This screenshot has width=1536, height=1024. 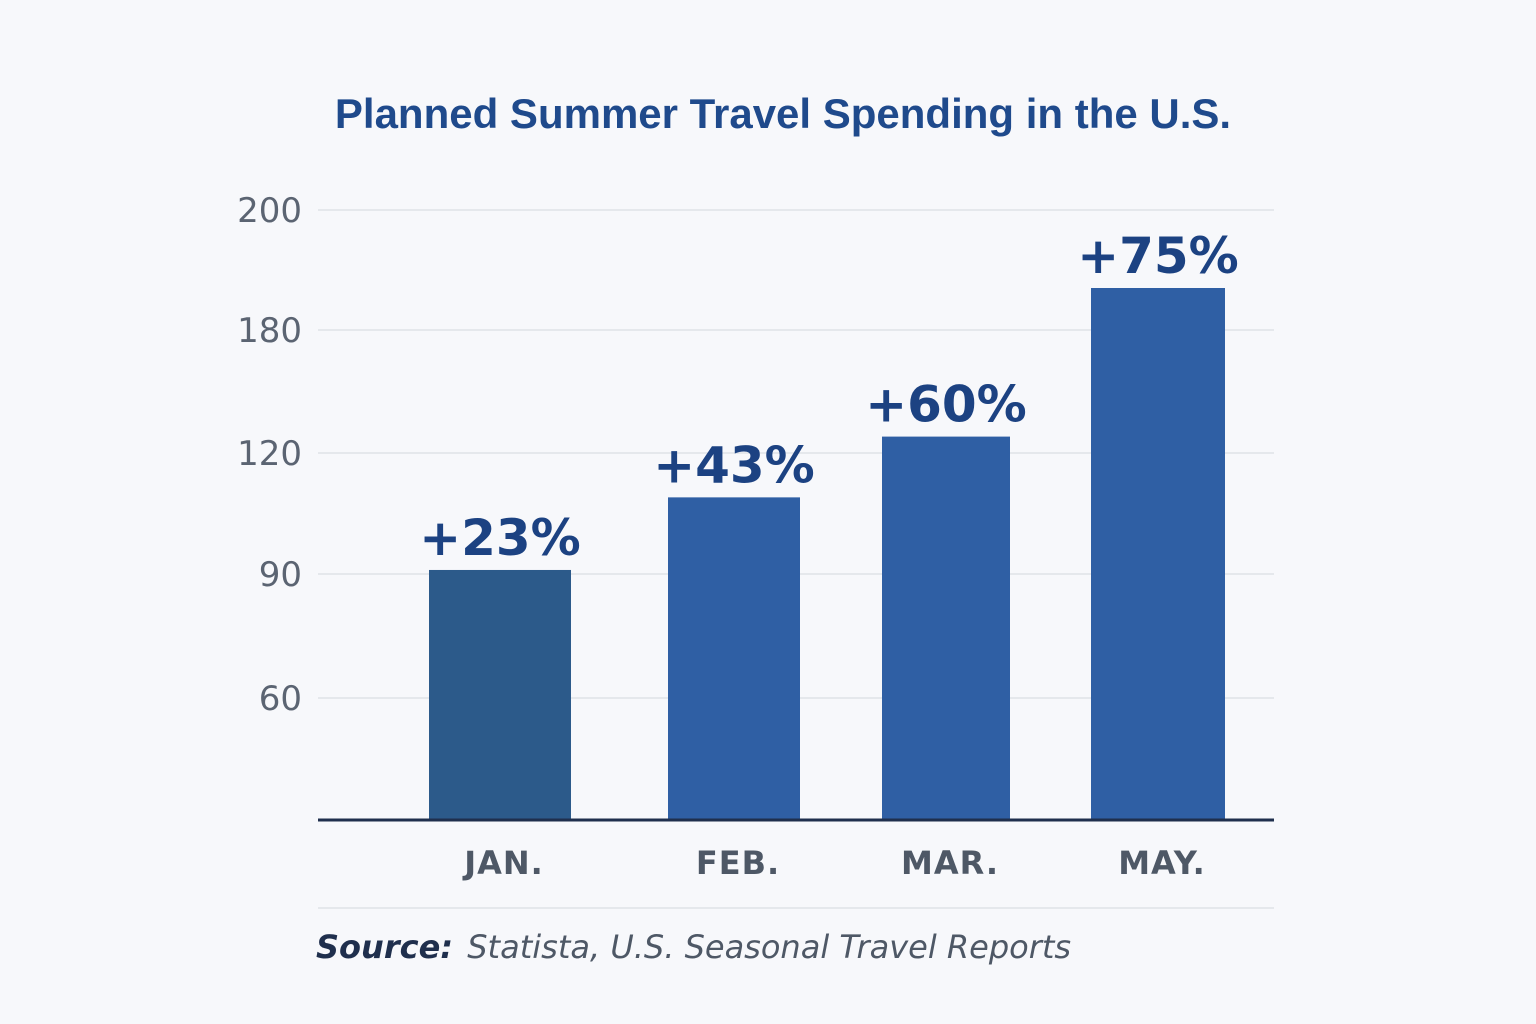 I want to click on x-axis-ticks: JAN. FEB. MAR. MAY., so click(x=834, y=863).